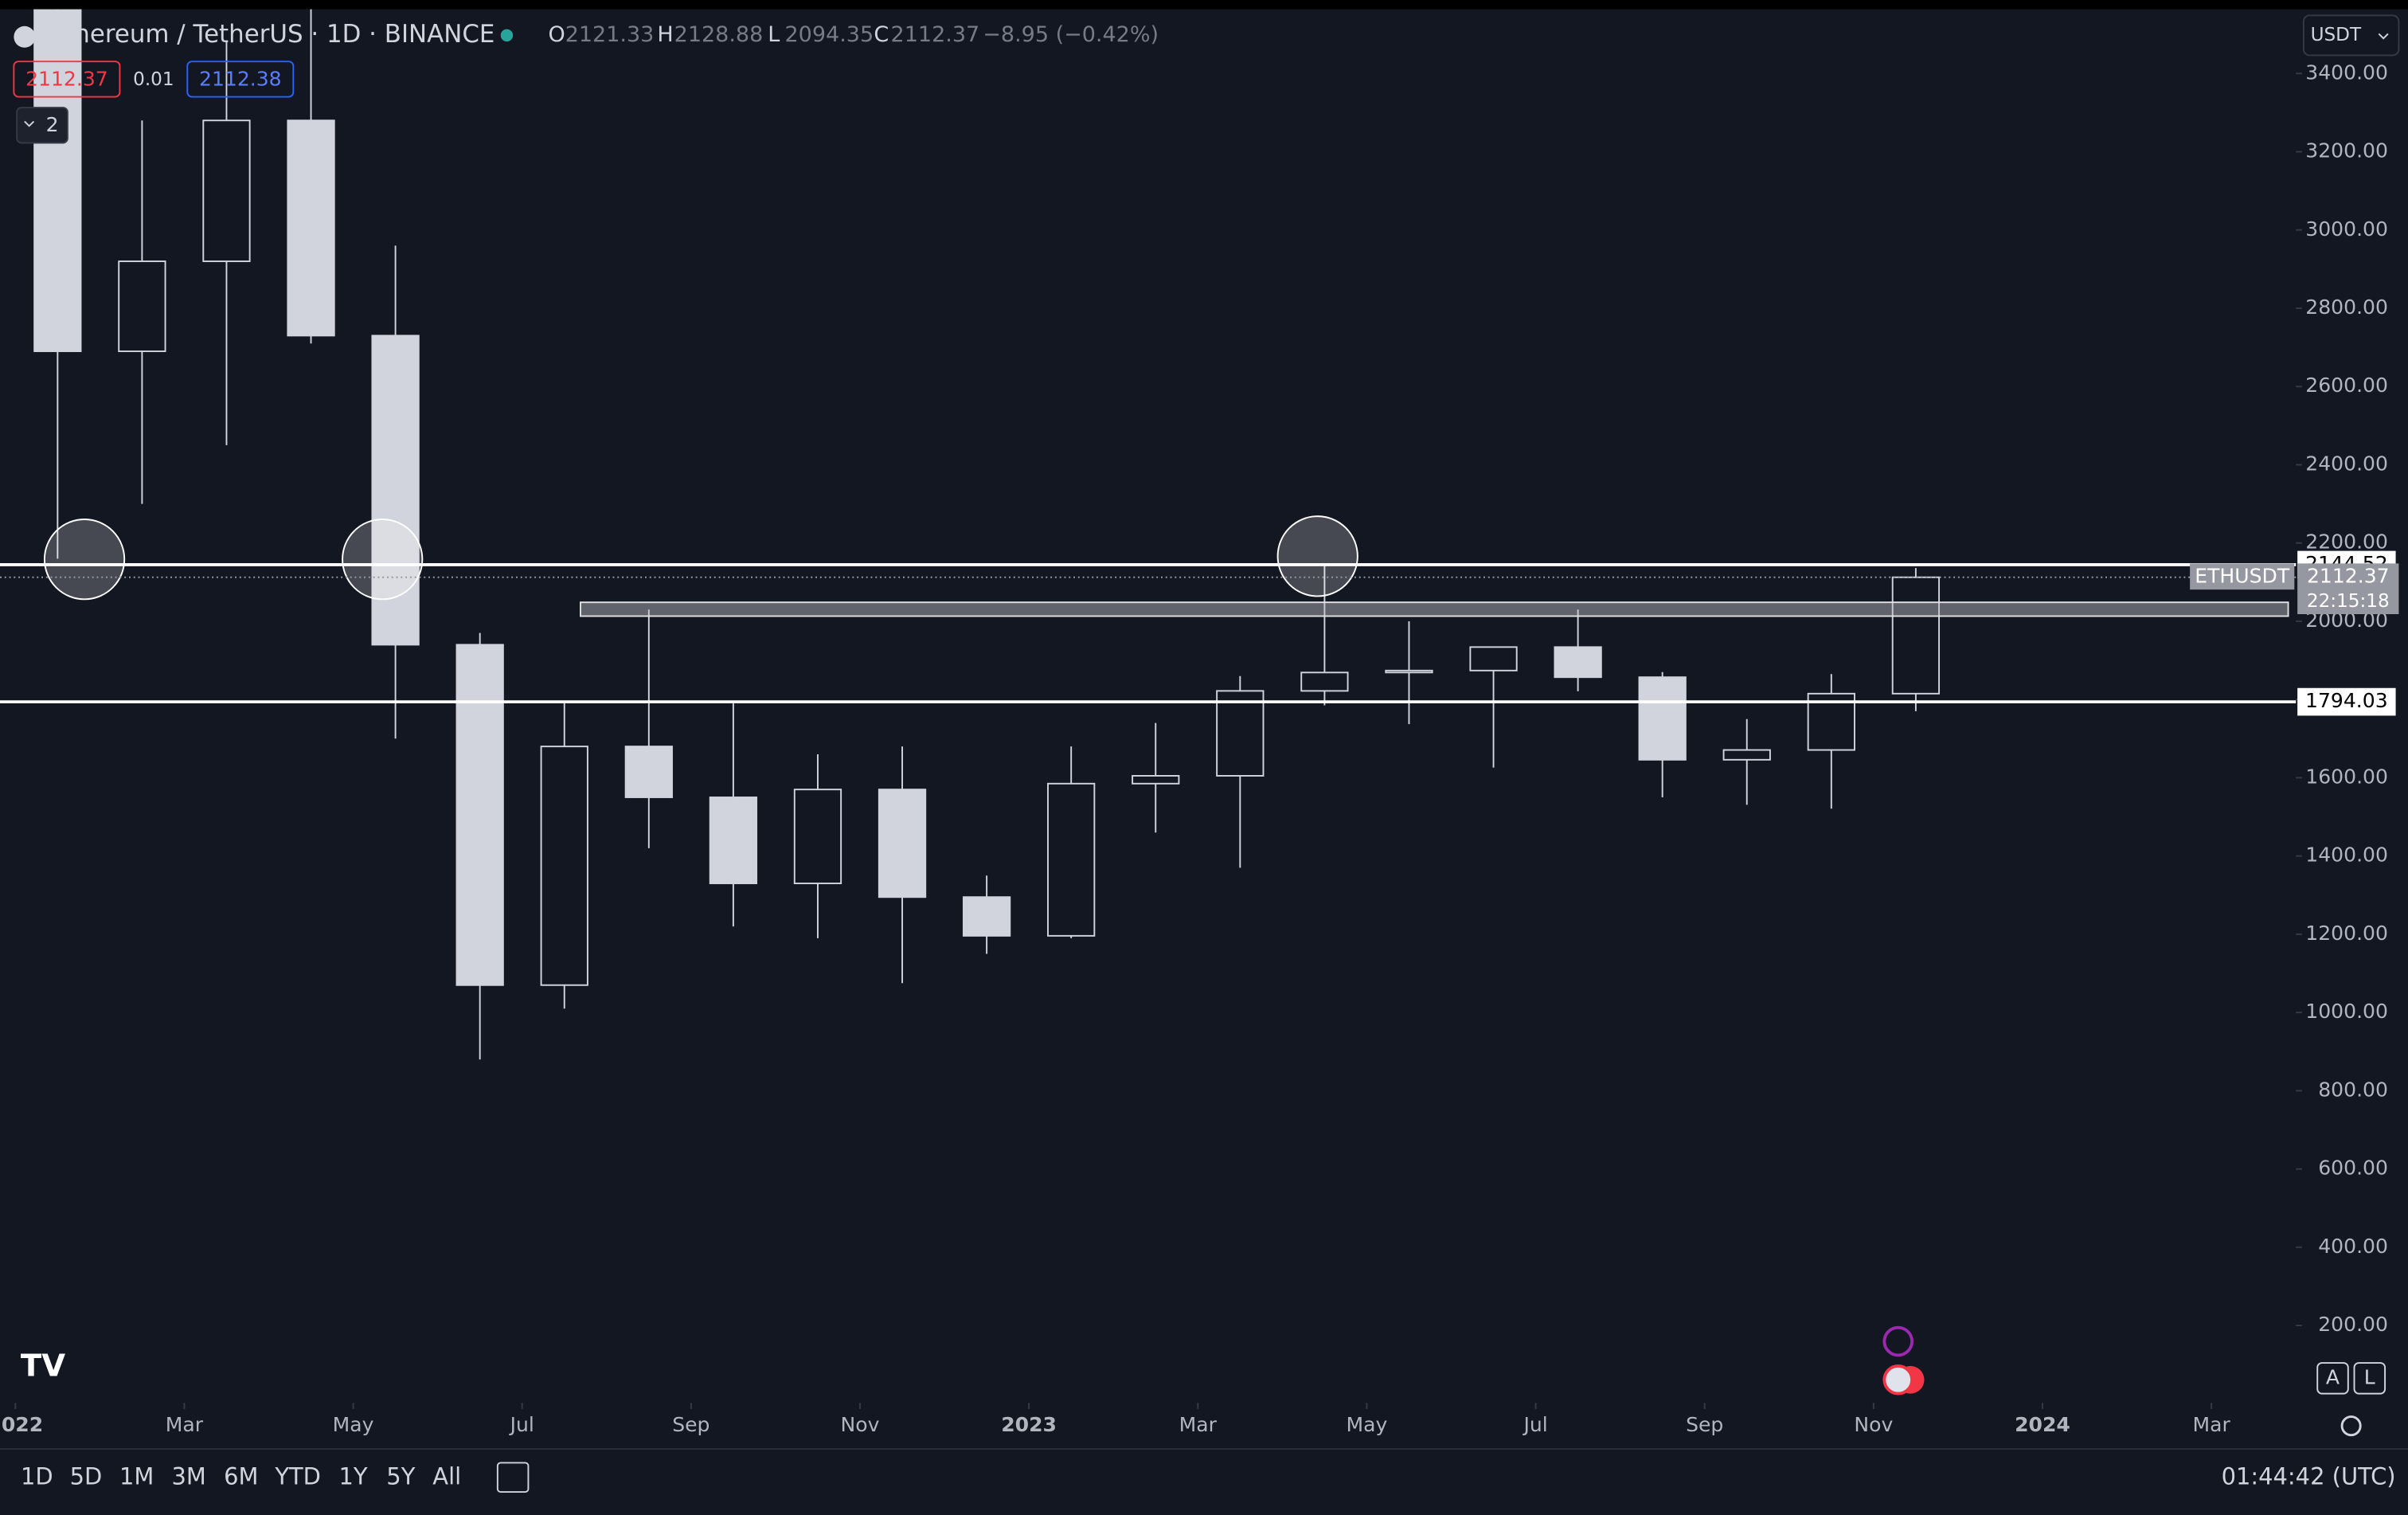 This screenshot has height=1515, width=2408. Describe the element at coordinates (446, 1477) in the screenshot. I see `range-button: All` at that location.